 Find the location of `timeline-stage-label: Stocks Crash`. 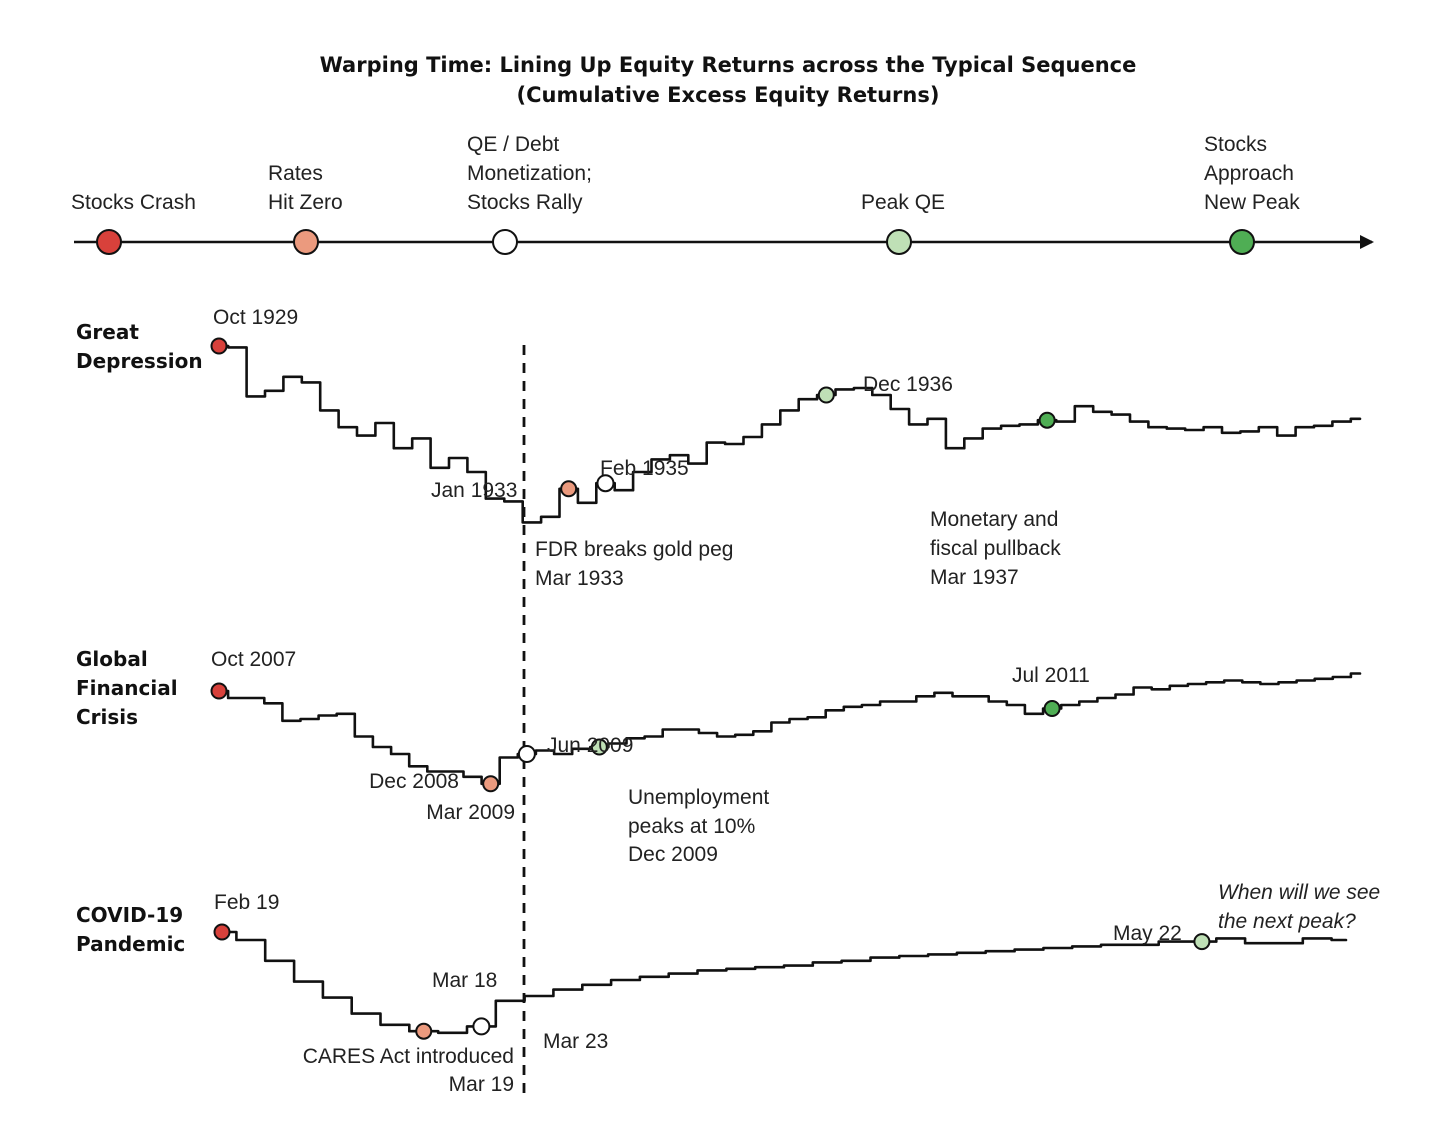

timeline-stage-label: Stocks Crash is located at coordinates (133, 202).